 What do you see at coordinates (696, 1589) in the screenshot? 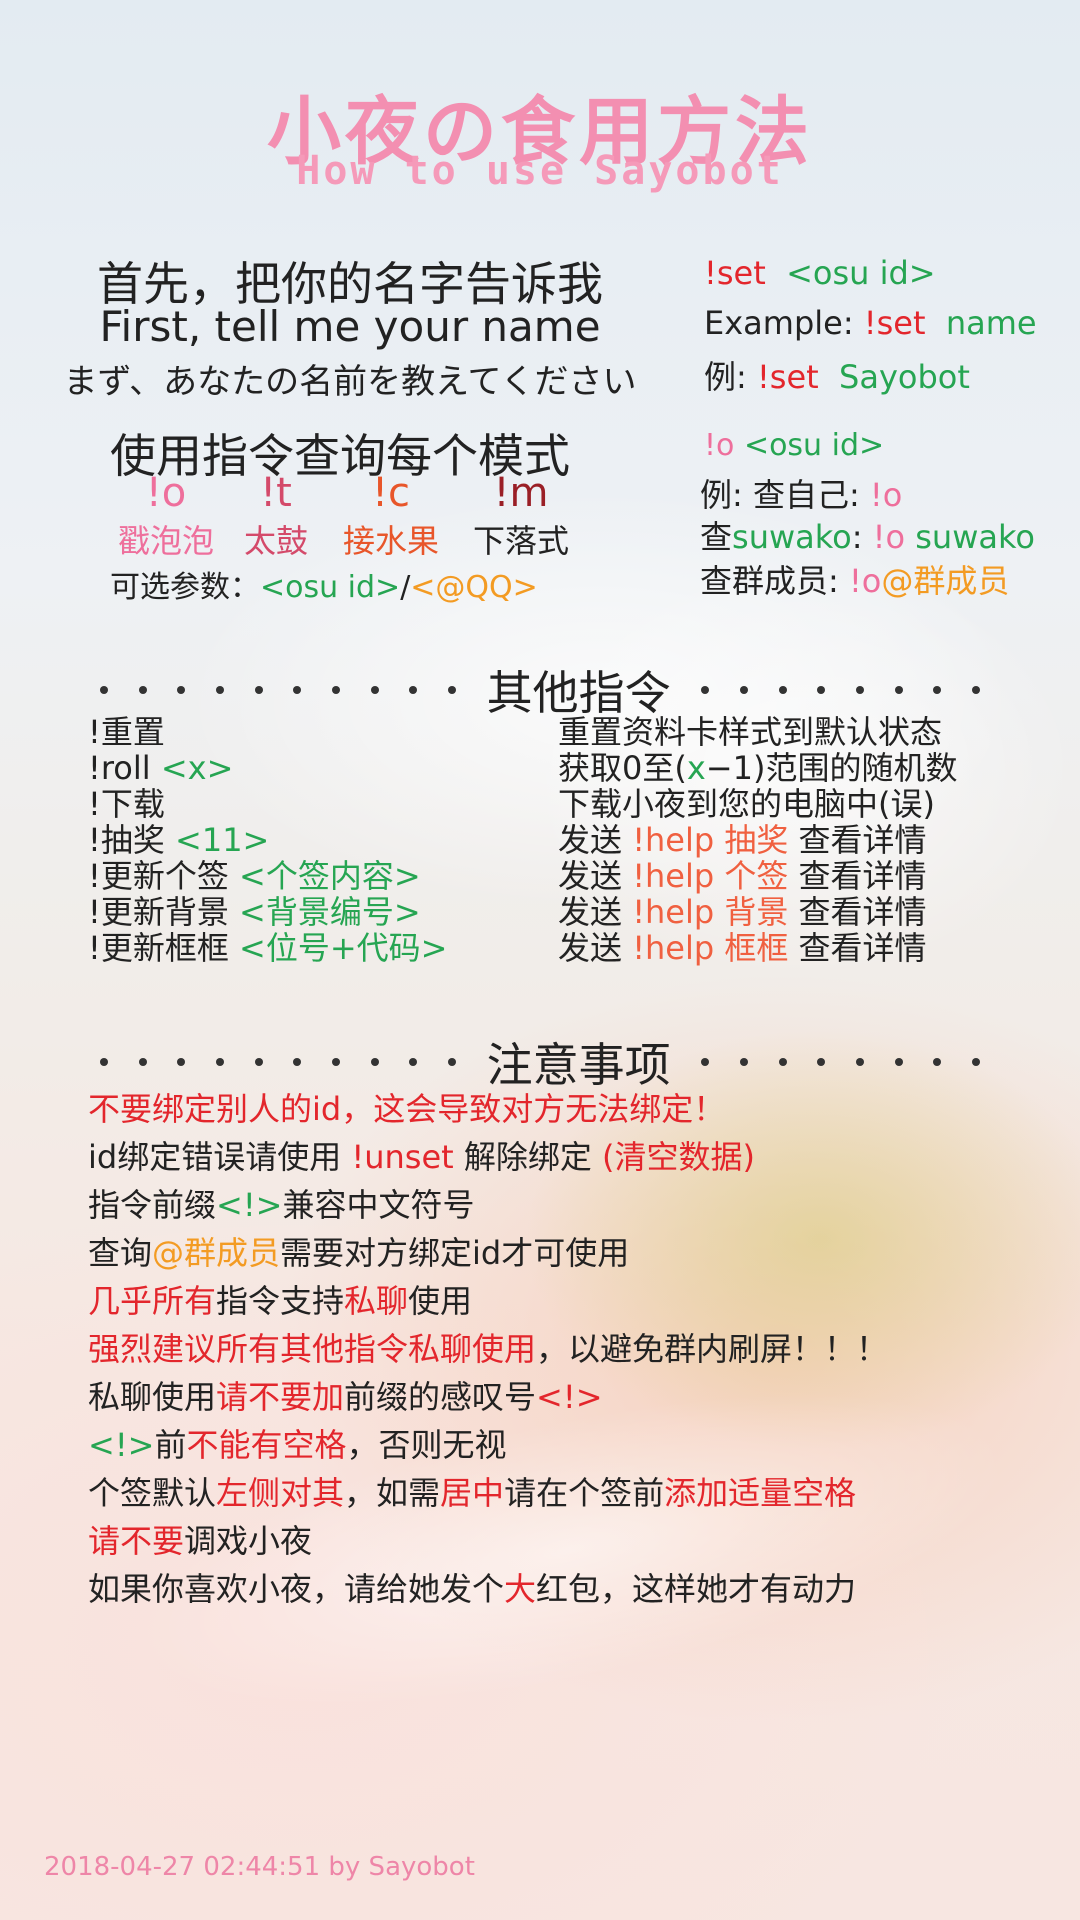
I see `note-text: 红包，这样她才有动力` at bounding box center [696, 1589].